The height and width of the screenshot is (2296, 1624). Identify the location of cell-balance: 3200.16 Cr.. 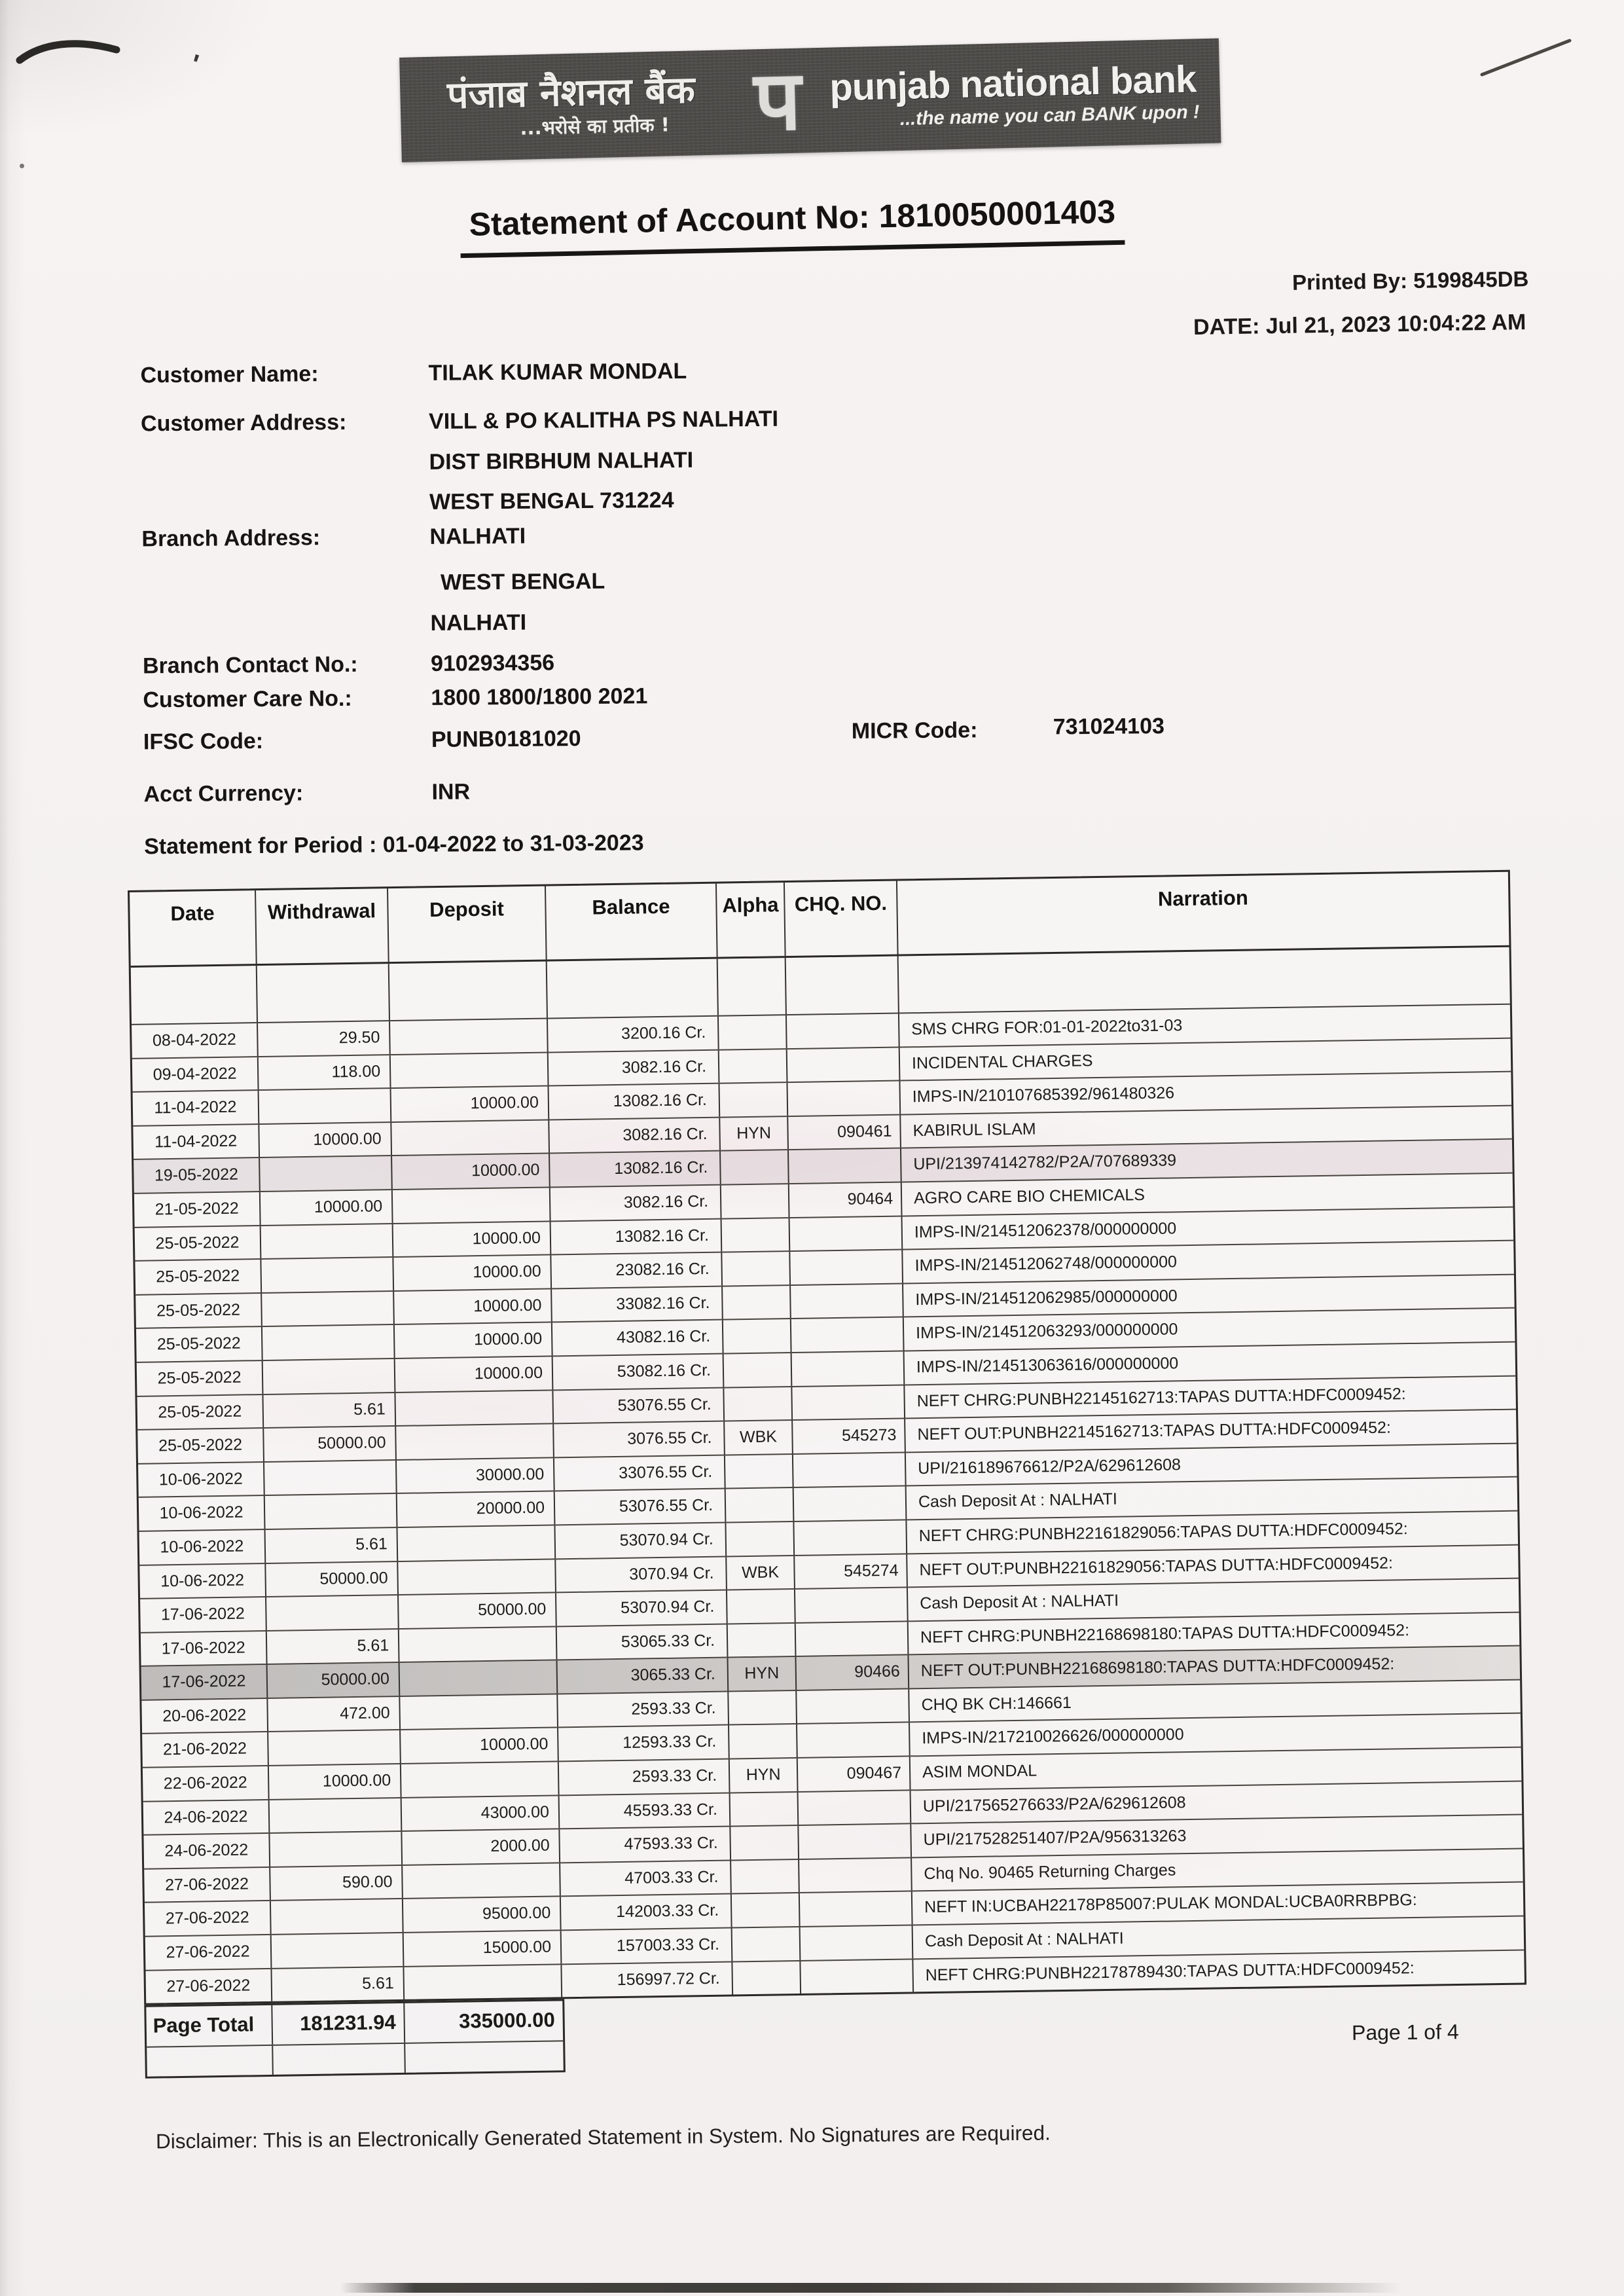
(633, 1034).